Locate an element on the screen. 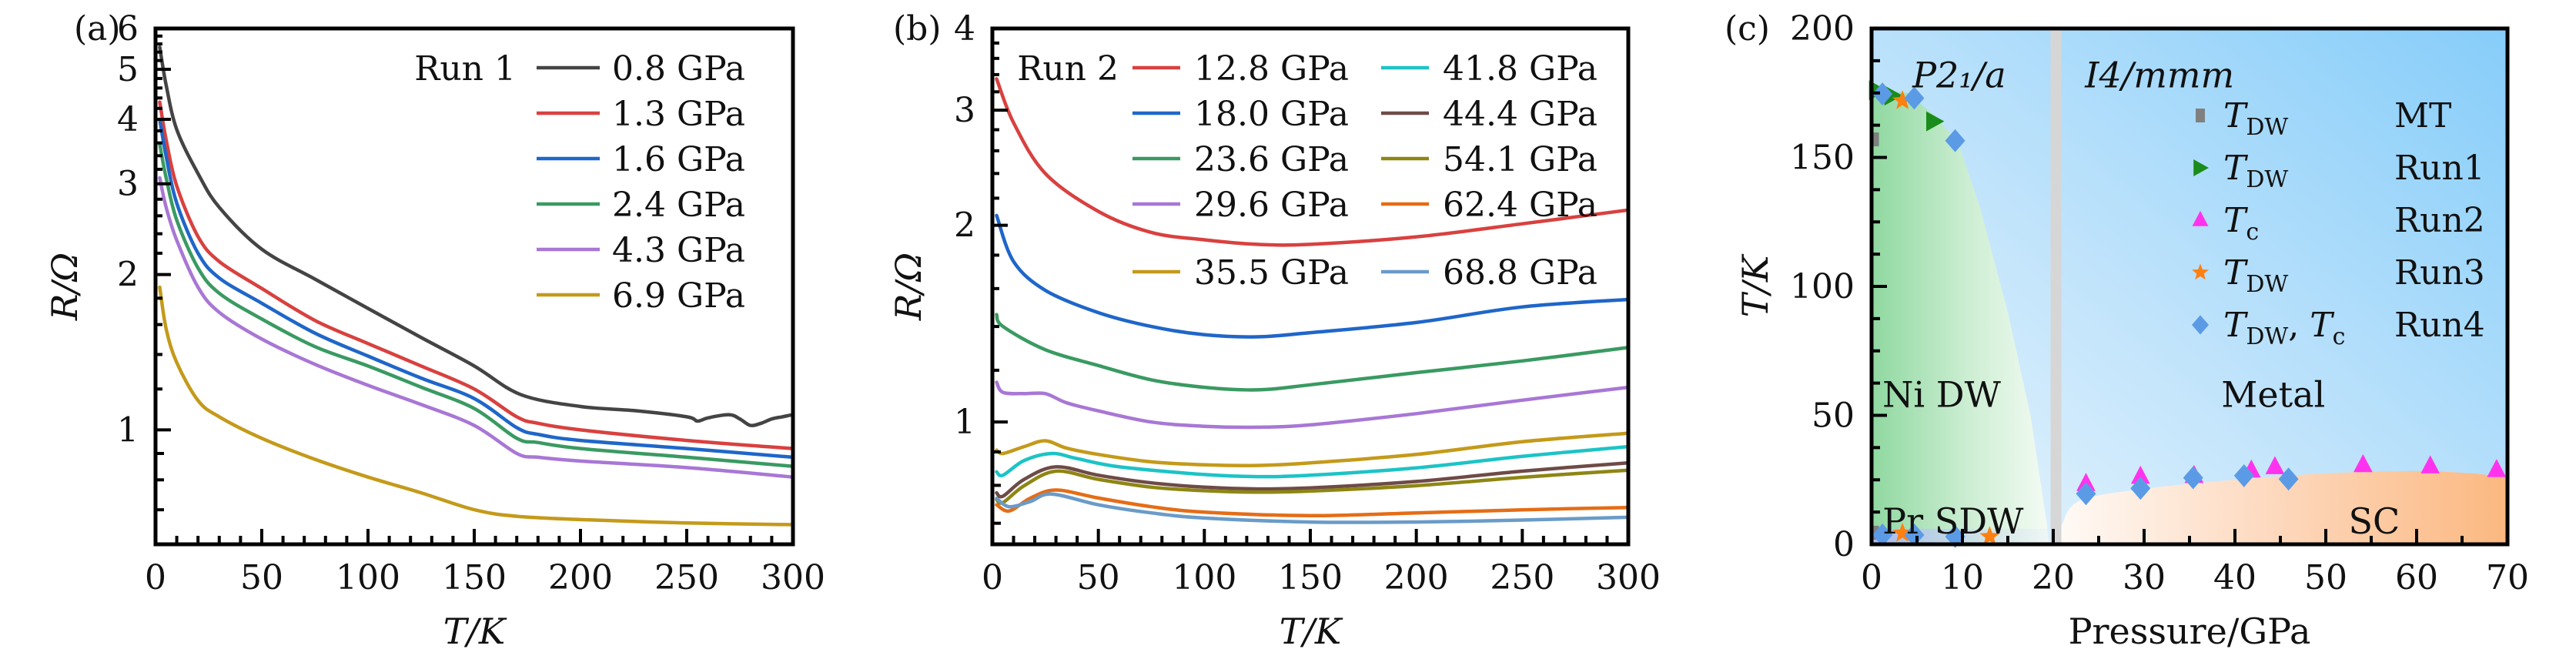 This screenshot has width=2576, height=659. y-tick-label: 100 is located at coordinates (1822, 286).